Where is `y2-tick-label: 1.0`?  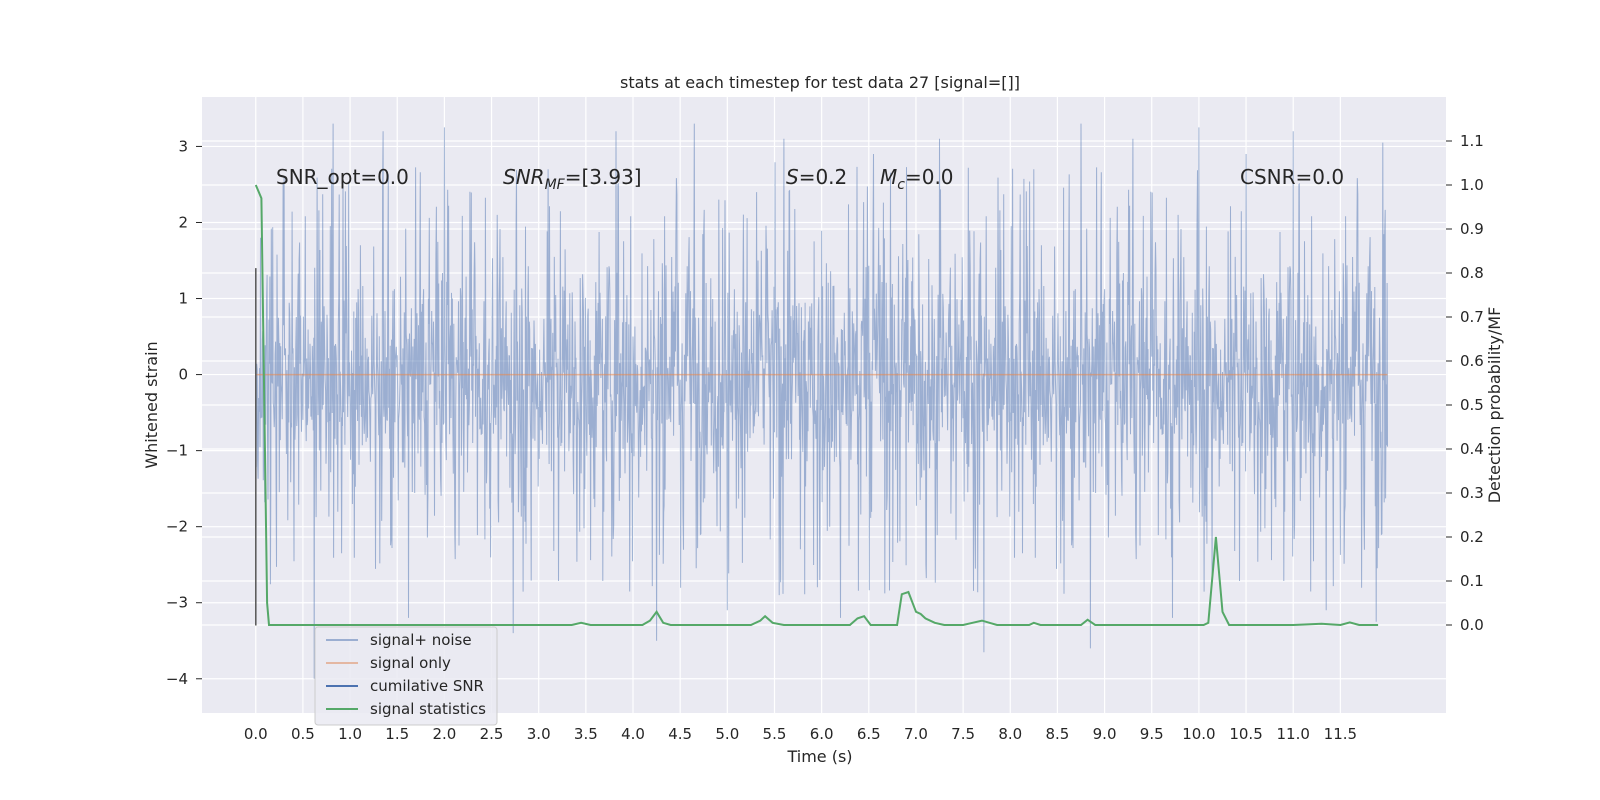
y2-tick-label: 1.0 is located at coordinates (1472, 185).